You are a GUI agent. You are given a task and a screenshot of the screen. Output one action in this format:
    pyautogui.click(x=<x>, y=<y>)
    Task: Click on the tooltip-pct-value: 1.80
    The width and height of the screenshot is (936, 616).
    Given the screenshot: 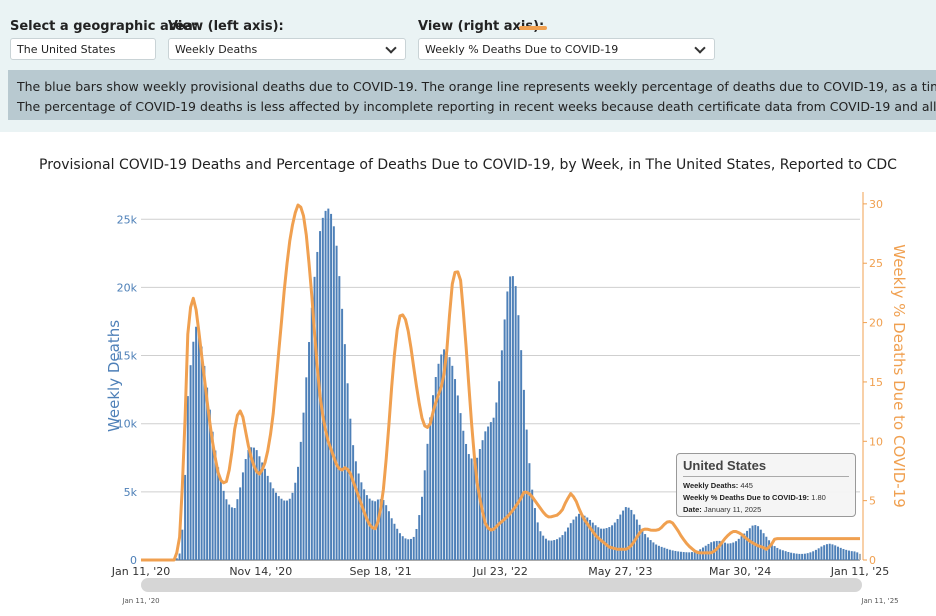 What is the action you would take?
    pyautogui.click(x=818, y=497)
    